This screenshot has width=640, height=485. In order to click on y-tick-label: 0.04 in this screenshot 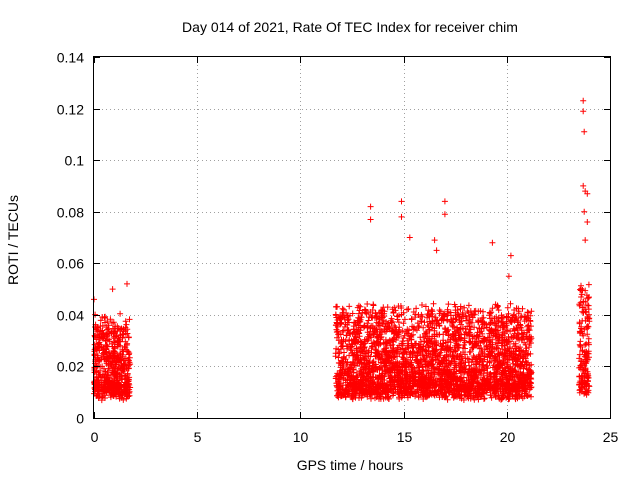, I will do `click(70, 316)`.